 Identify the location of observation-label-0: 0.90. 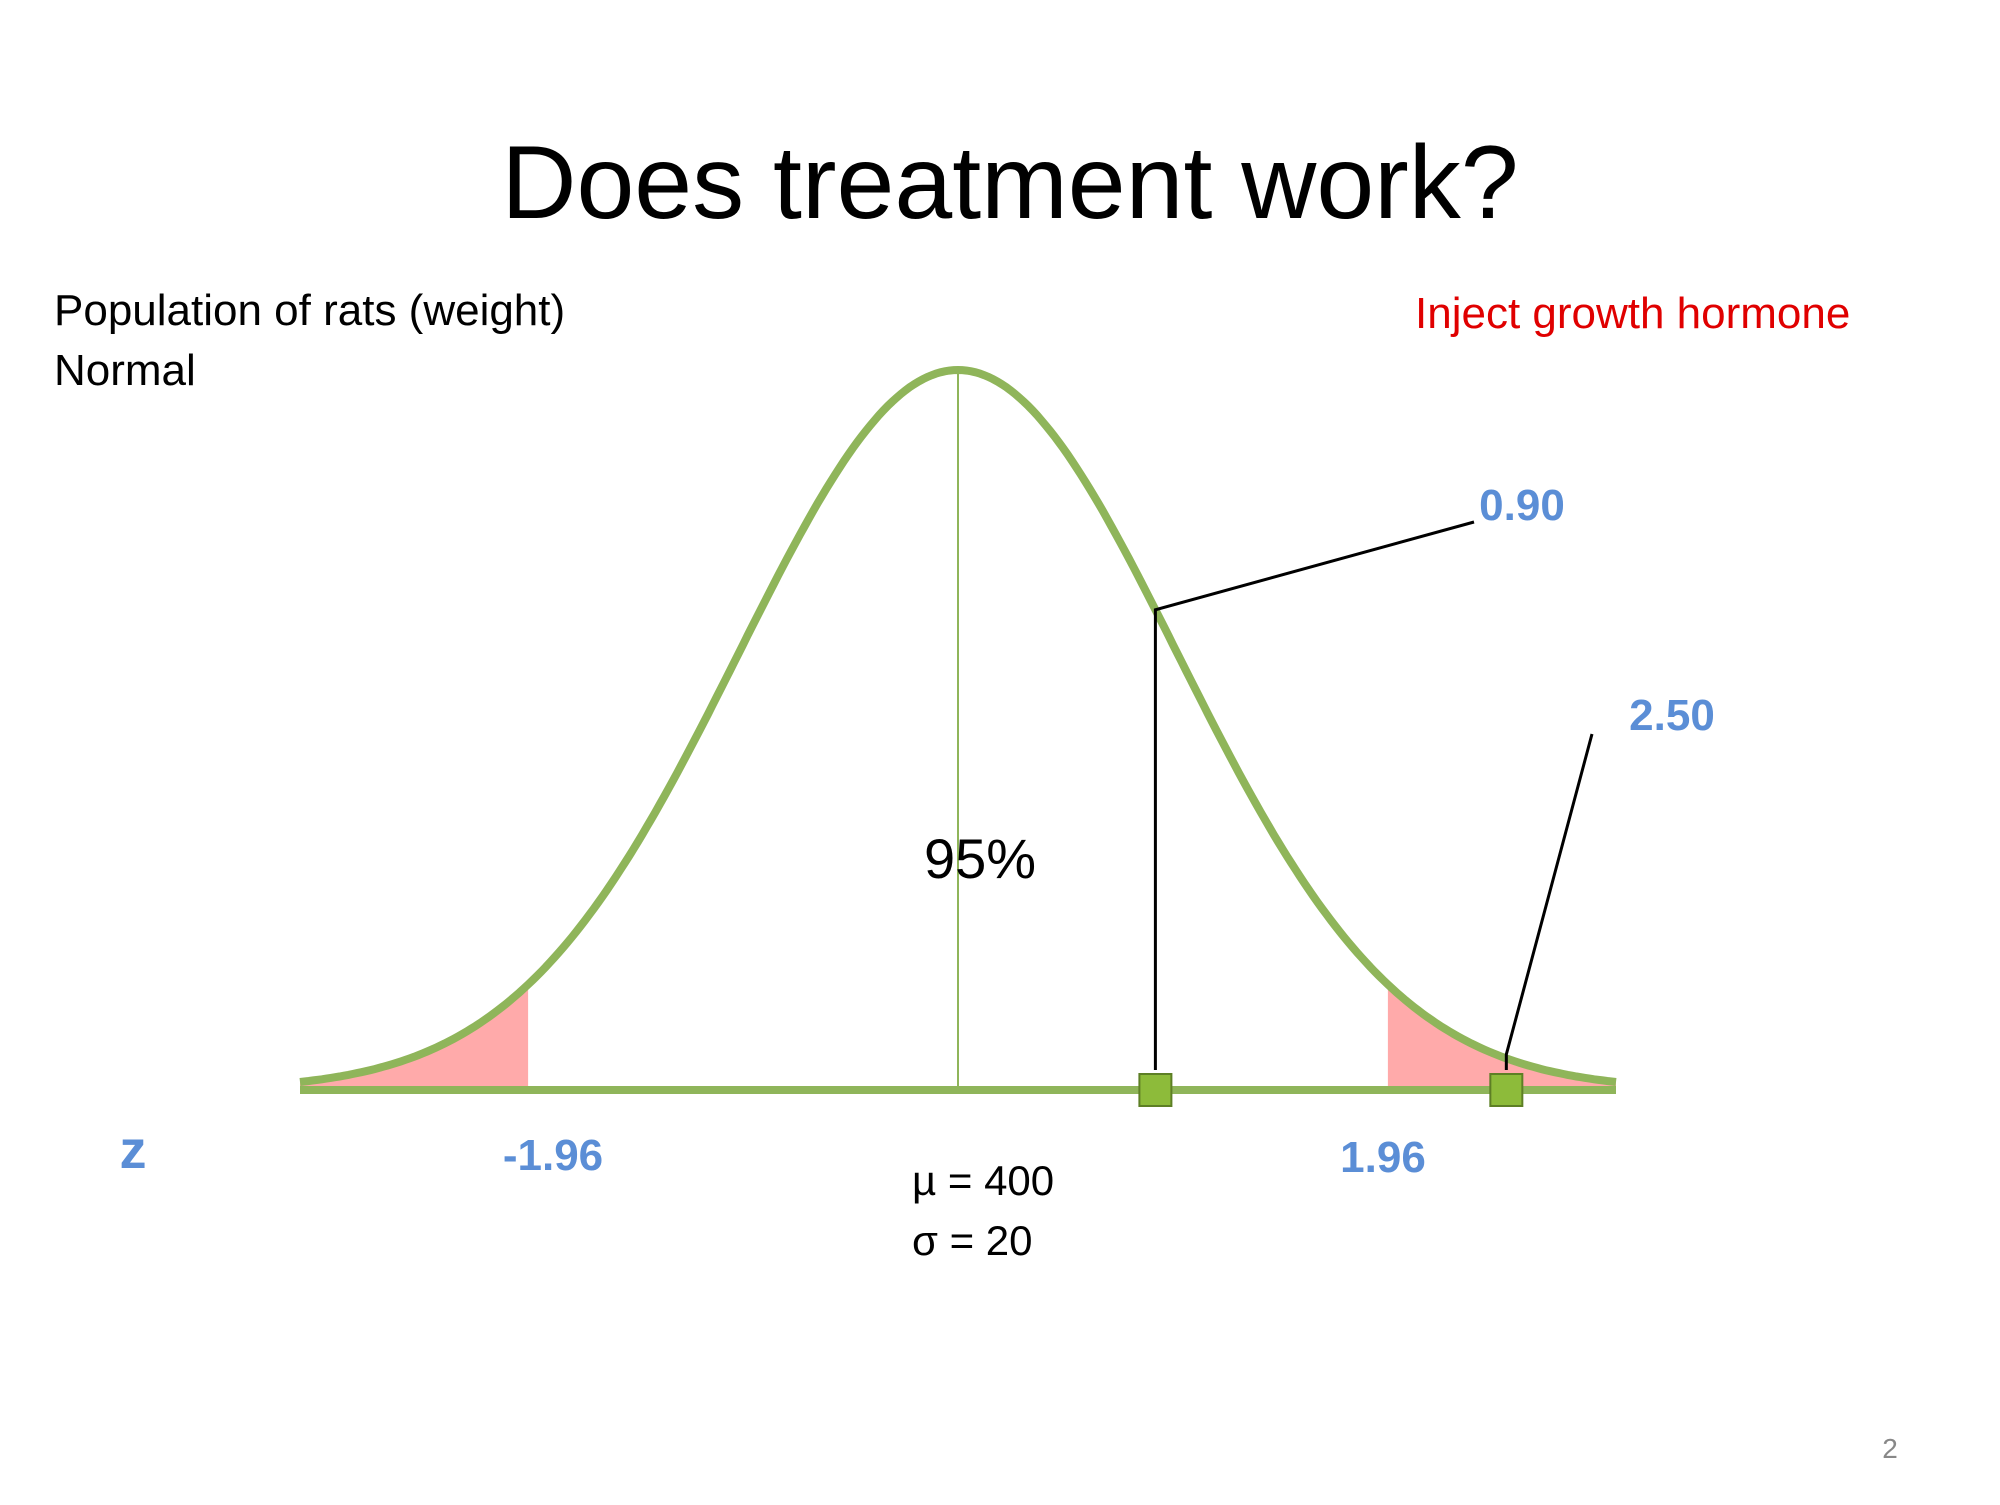
(1522, 505).